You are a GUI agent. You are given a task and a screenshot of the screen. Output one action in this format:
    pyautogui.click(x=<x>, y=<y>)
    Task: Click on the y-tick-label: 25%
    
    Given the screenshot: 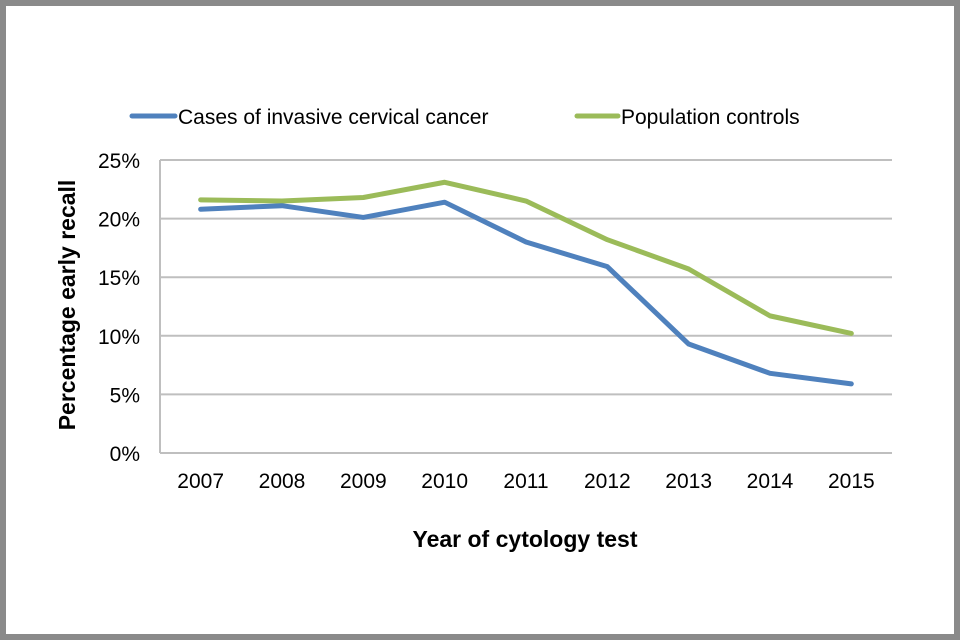 What is the action you would take?
    pyautogui.click(x=119, y=161)
    